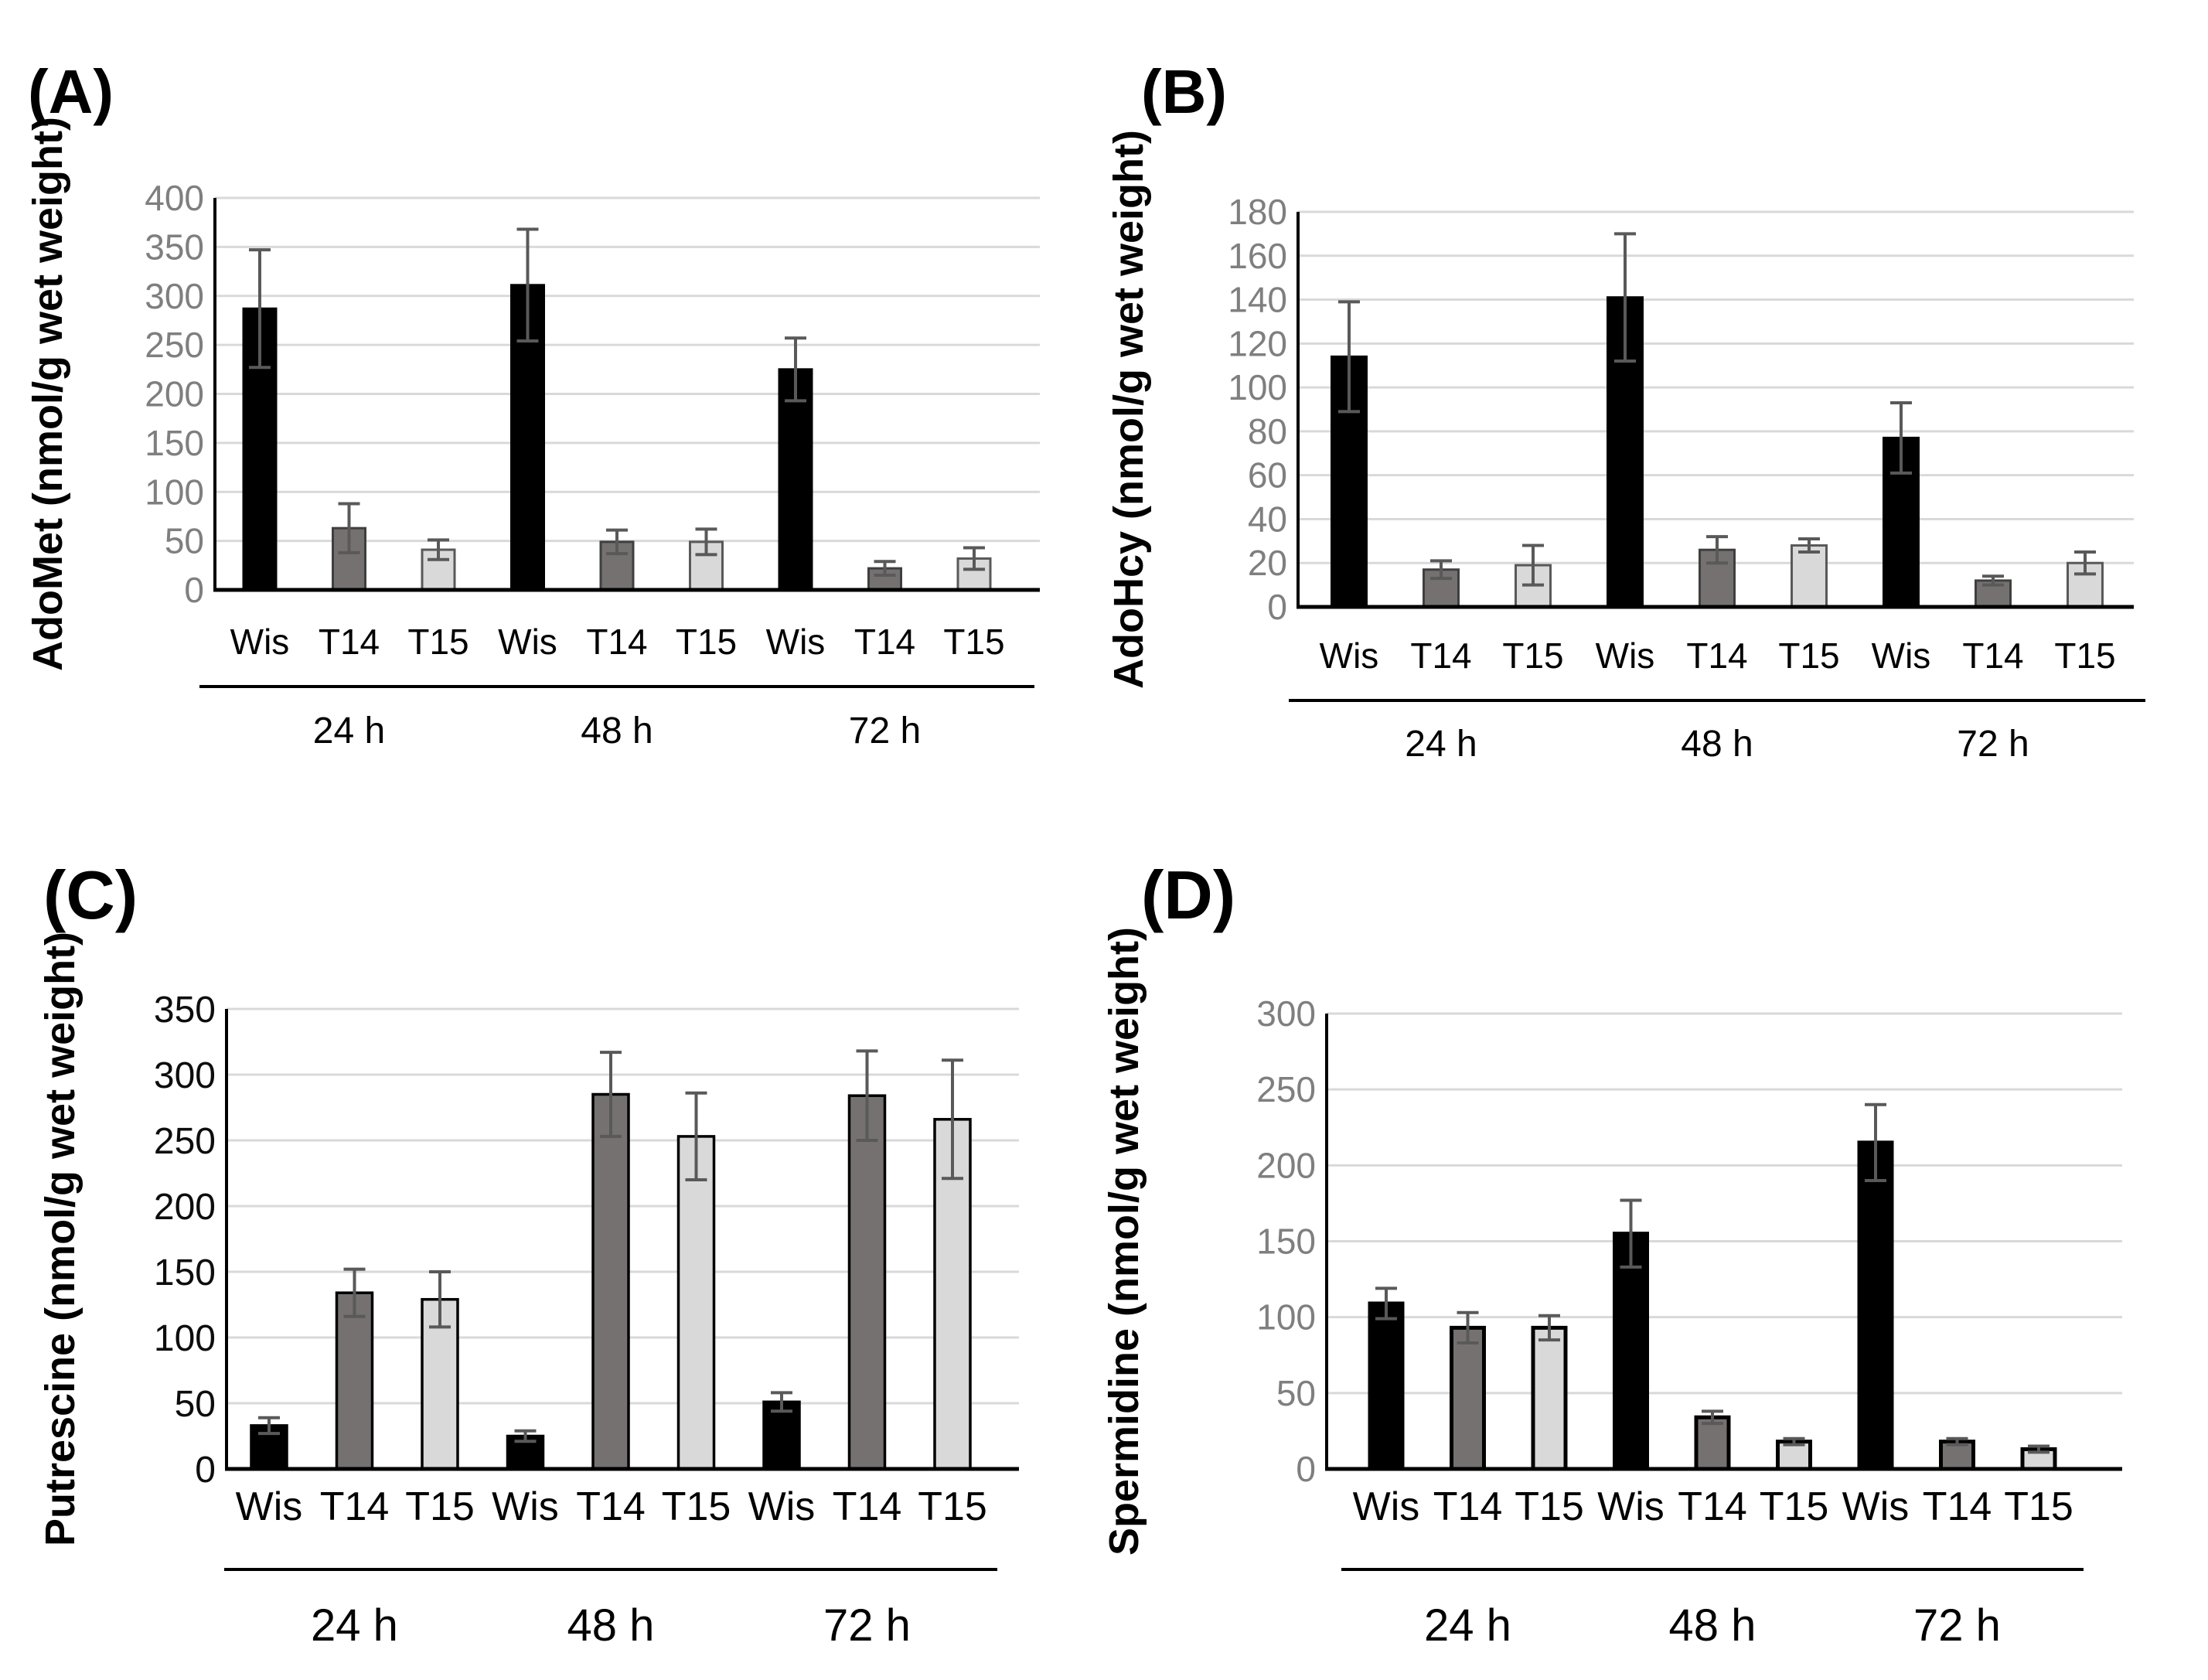  What do you see at coordinates (174, 198) in the screenshot?
I see `y-tick-label-A-400: 400` at bounding box center [174, 198].